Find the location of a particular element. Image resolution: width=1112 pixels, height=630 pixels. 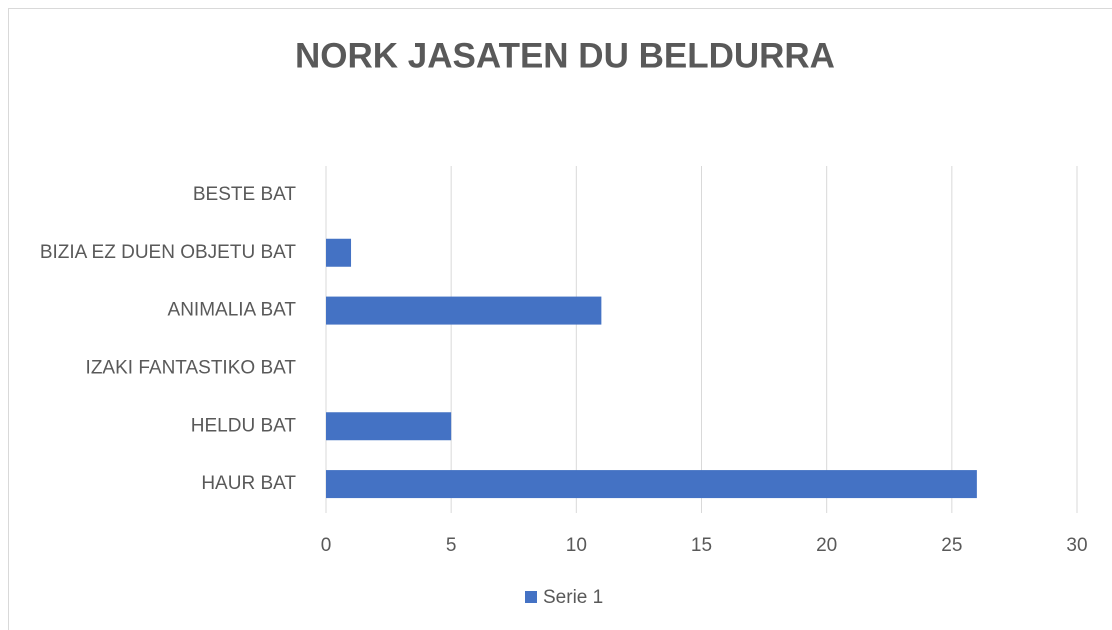

y-tick-label: HAUR BAT is located at coordinates (248, 483).